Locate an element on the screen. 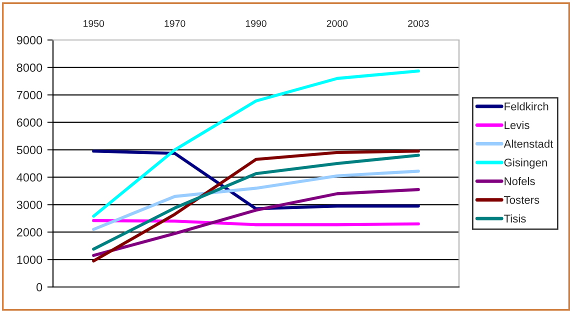 The width and height of the screenshot is (572, 313). y-tick-label: 8000 is located at coordinates (29, 67).